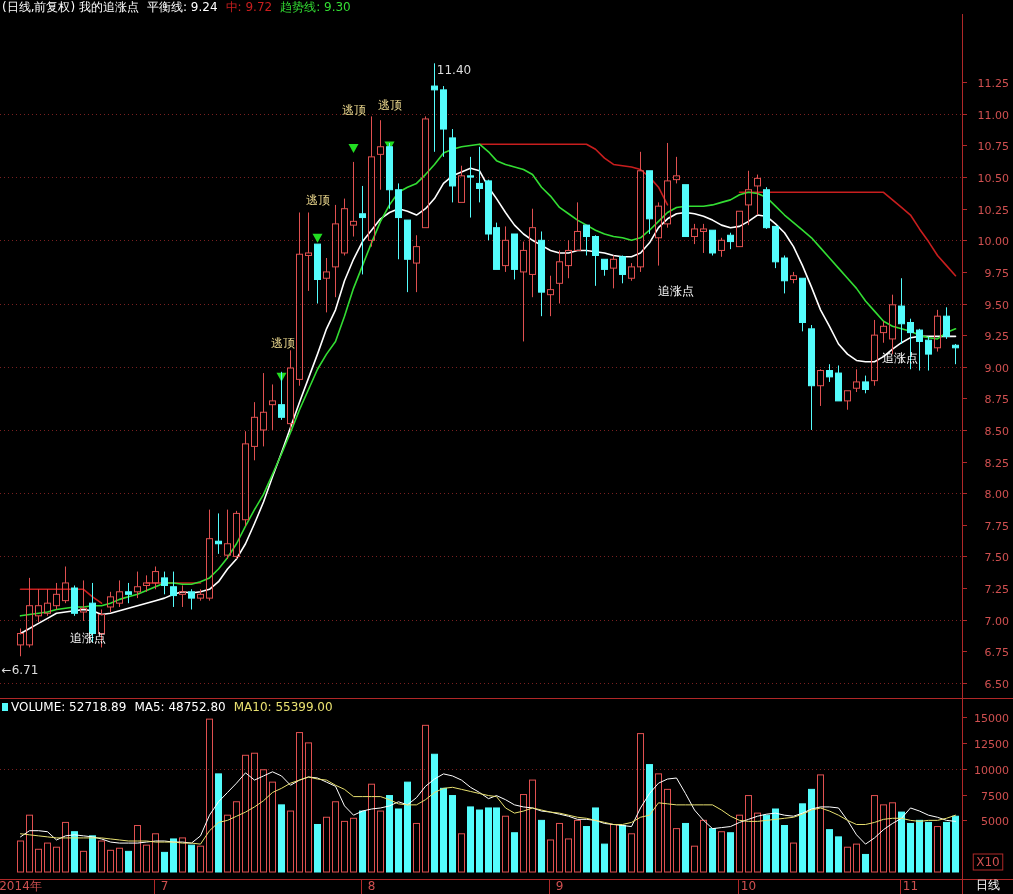 The height and width of the screenshot is (894, 1013). What do you see at coordinates (996, 589) in the screenshot?
I see `y-tick-label: 7.25` at bounding box center [996, 589].